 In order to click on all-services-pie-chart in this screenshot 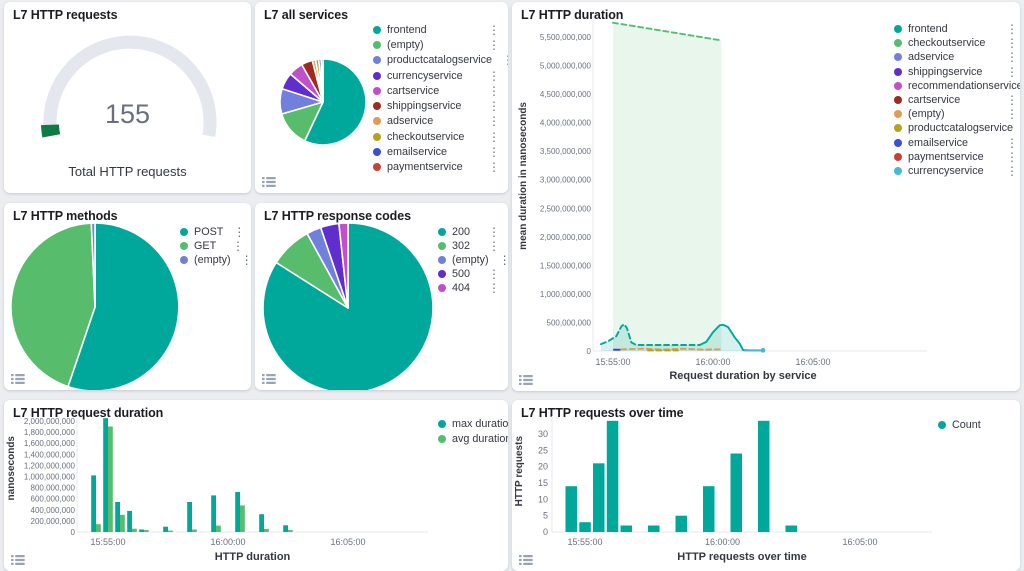, I will do `click(381, 97)`.